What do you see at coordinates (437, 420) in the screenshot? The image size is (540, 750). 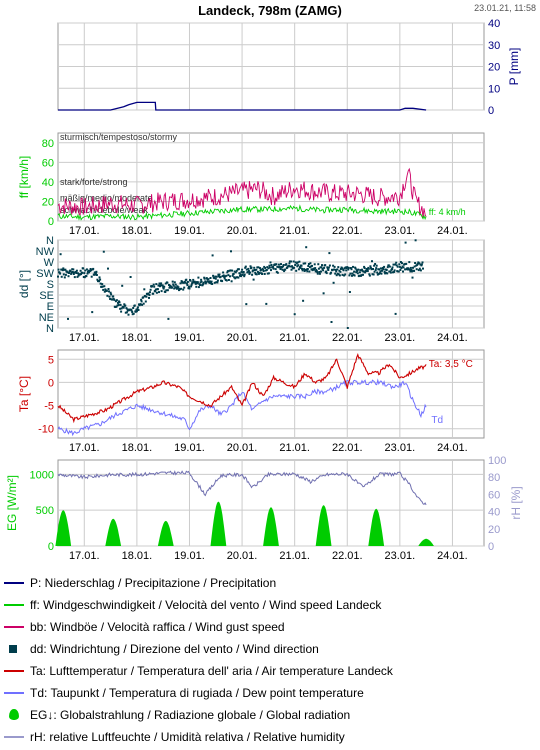 I see `dewpoint-end-label: Td` at bounding box center [437, 420].